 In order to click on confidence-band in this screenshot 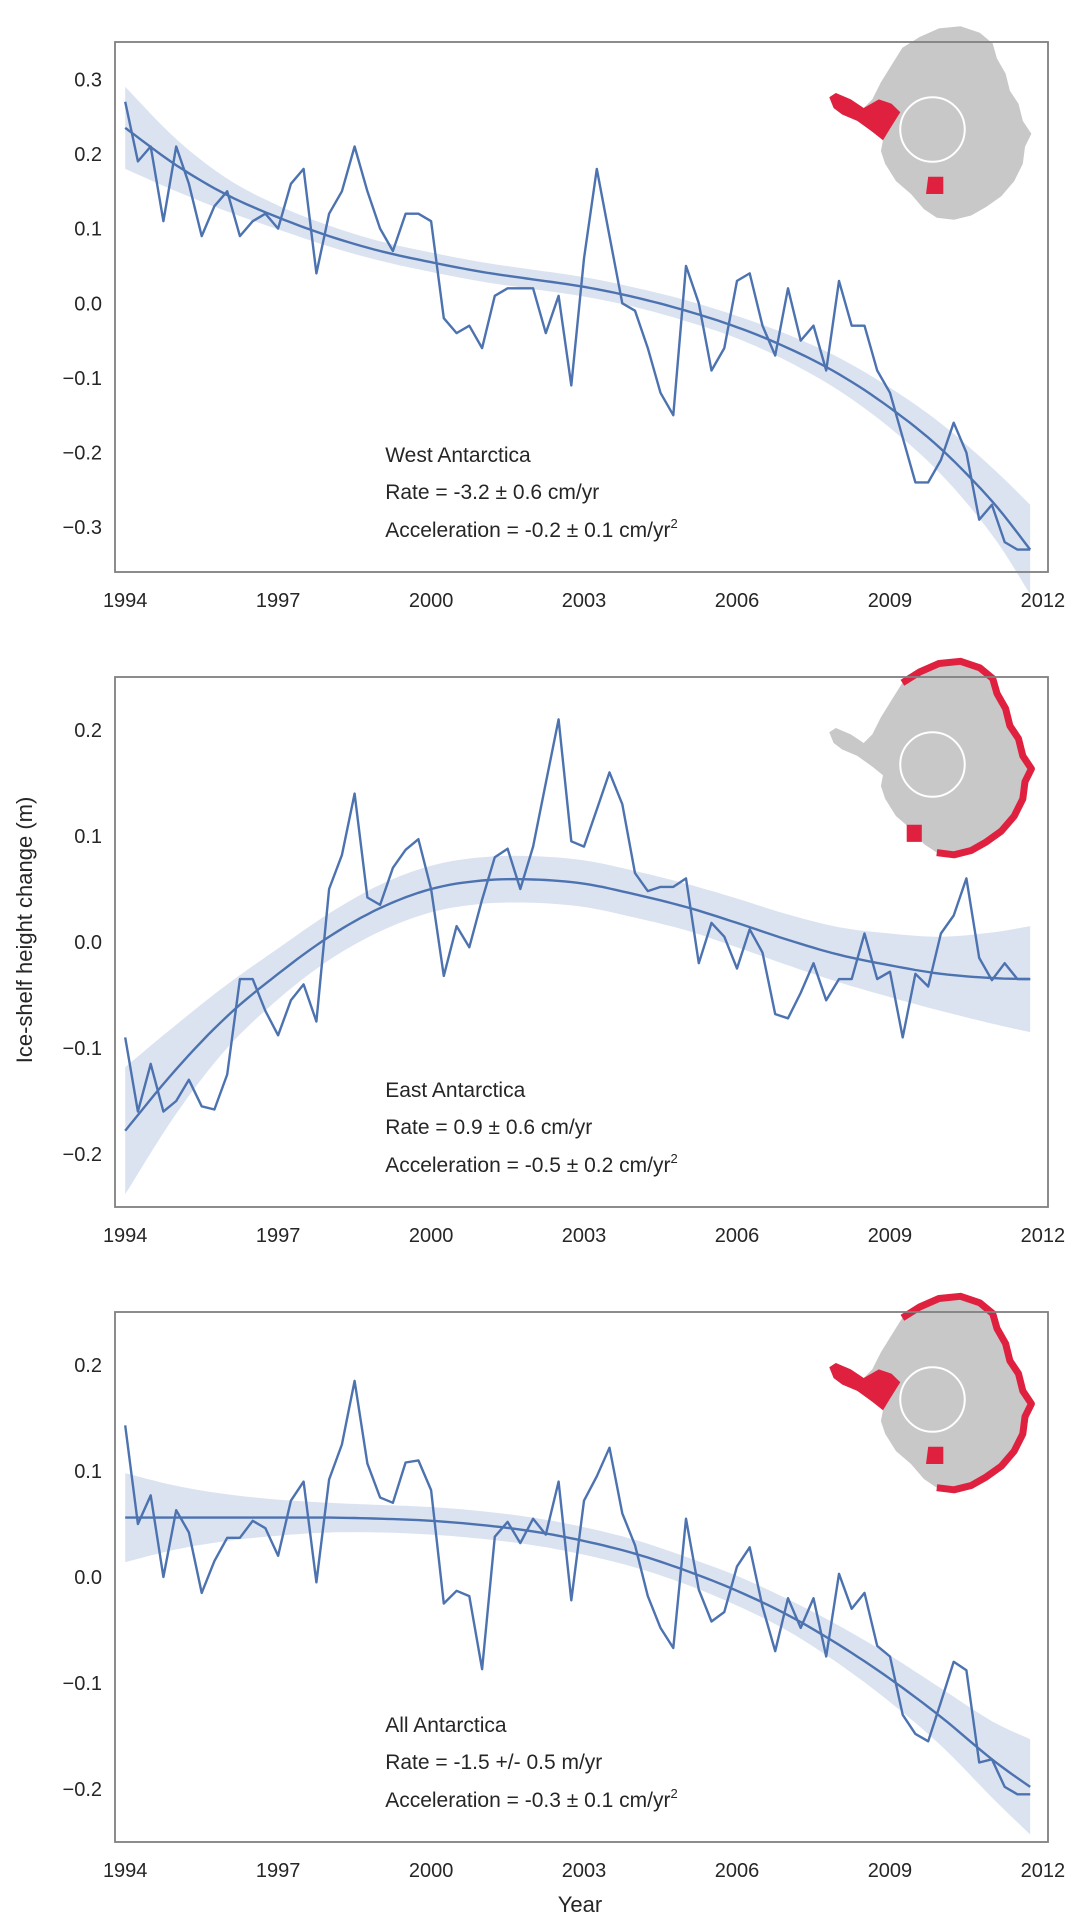, I will do `click(578, 1025)`.